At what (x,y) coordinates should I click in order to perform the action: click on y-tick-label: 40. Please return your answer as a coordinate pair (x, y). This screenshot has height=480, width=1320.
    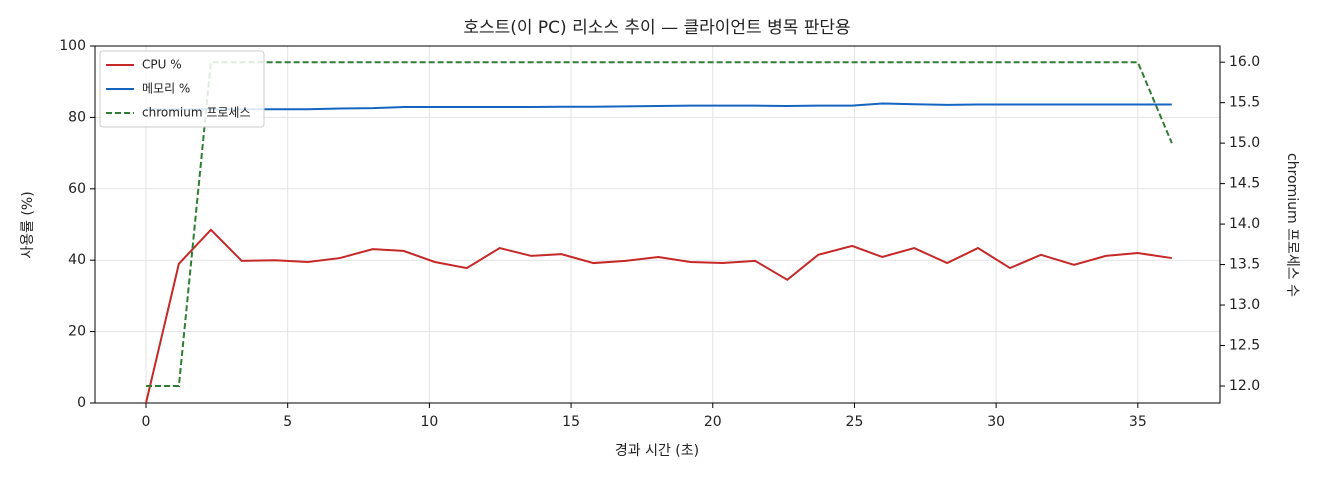
    Looking at the image, I should click on (77, 260).